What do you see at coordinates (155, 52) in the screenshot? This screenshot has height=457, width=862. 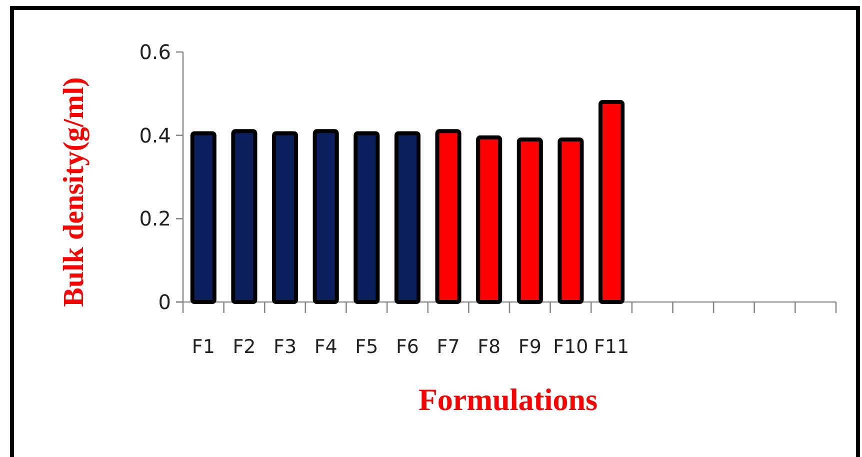 I see `y-tick-label: 0.6` at bounding box center [155, 52].